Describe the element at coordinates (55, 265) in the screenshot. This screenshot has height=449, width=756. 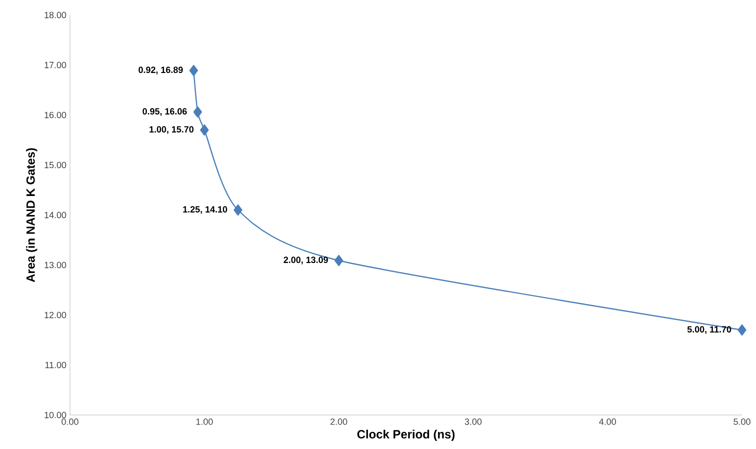
I see `y-tick-label: 13.00` at that location.